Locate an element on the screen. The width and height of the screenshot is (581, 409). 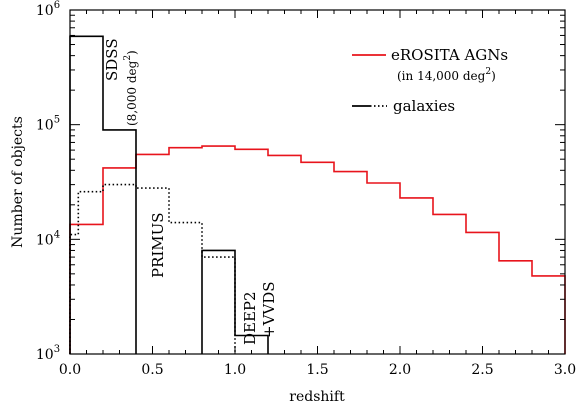
annotation-deep2: DEEP2 is located at coordinates (250, 318).